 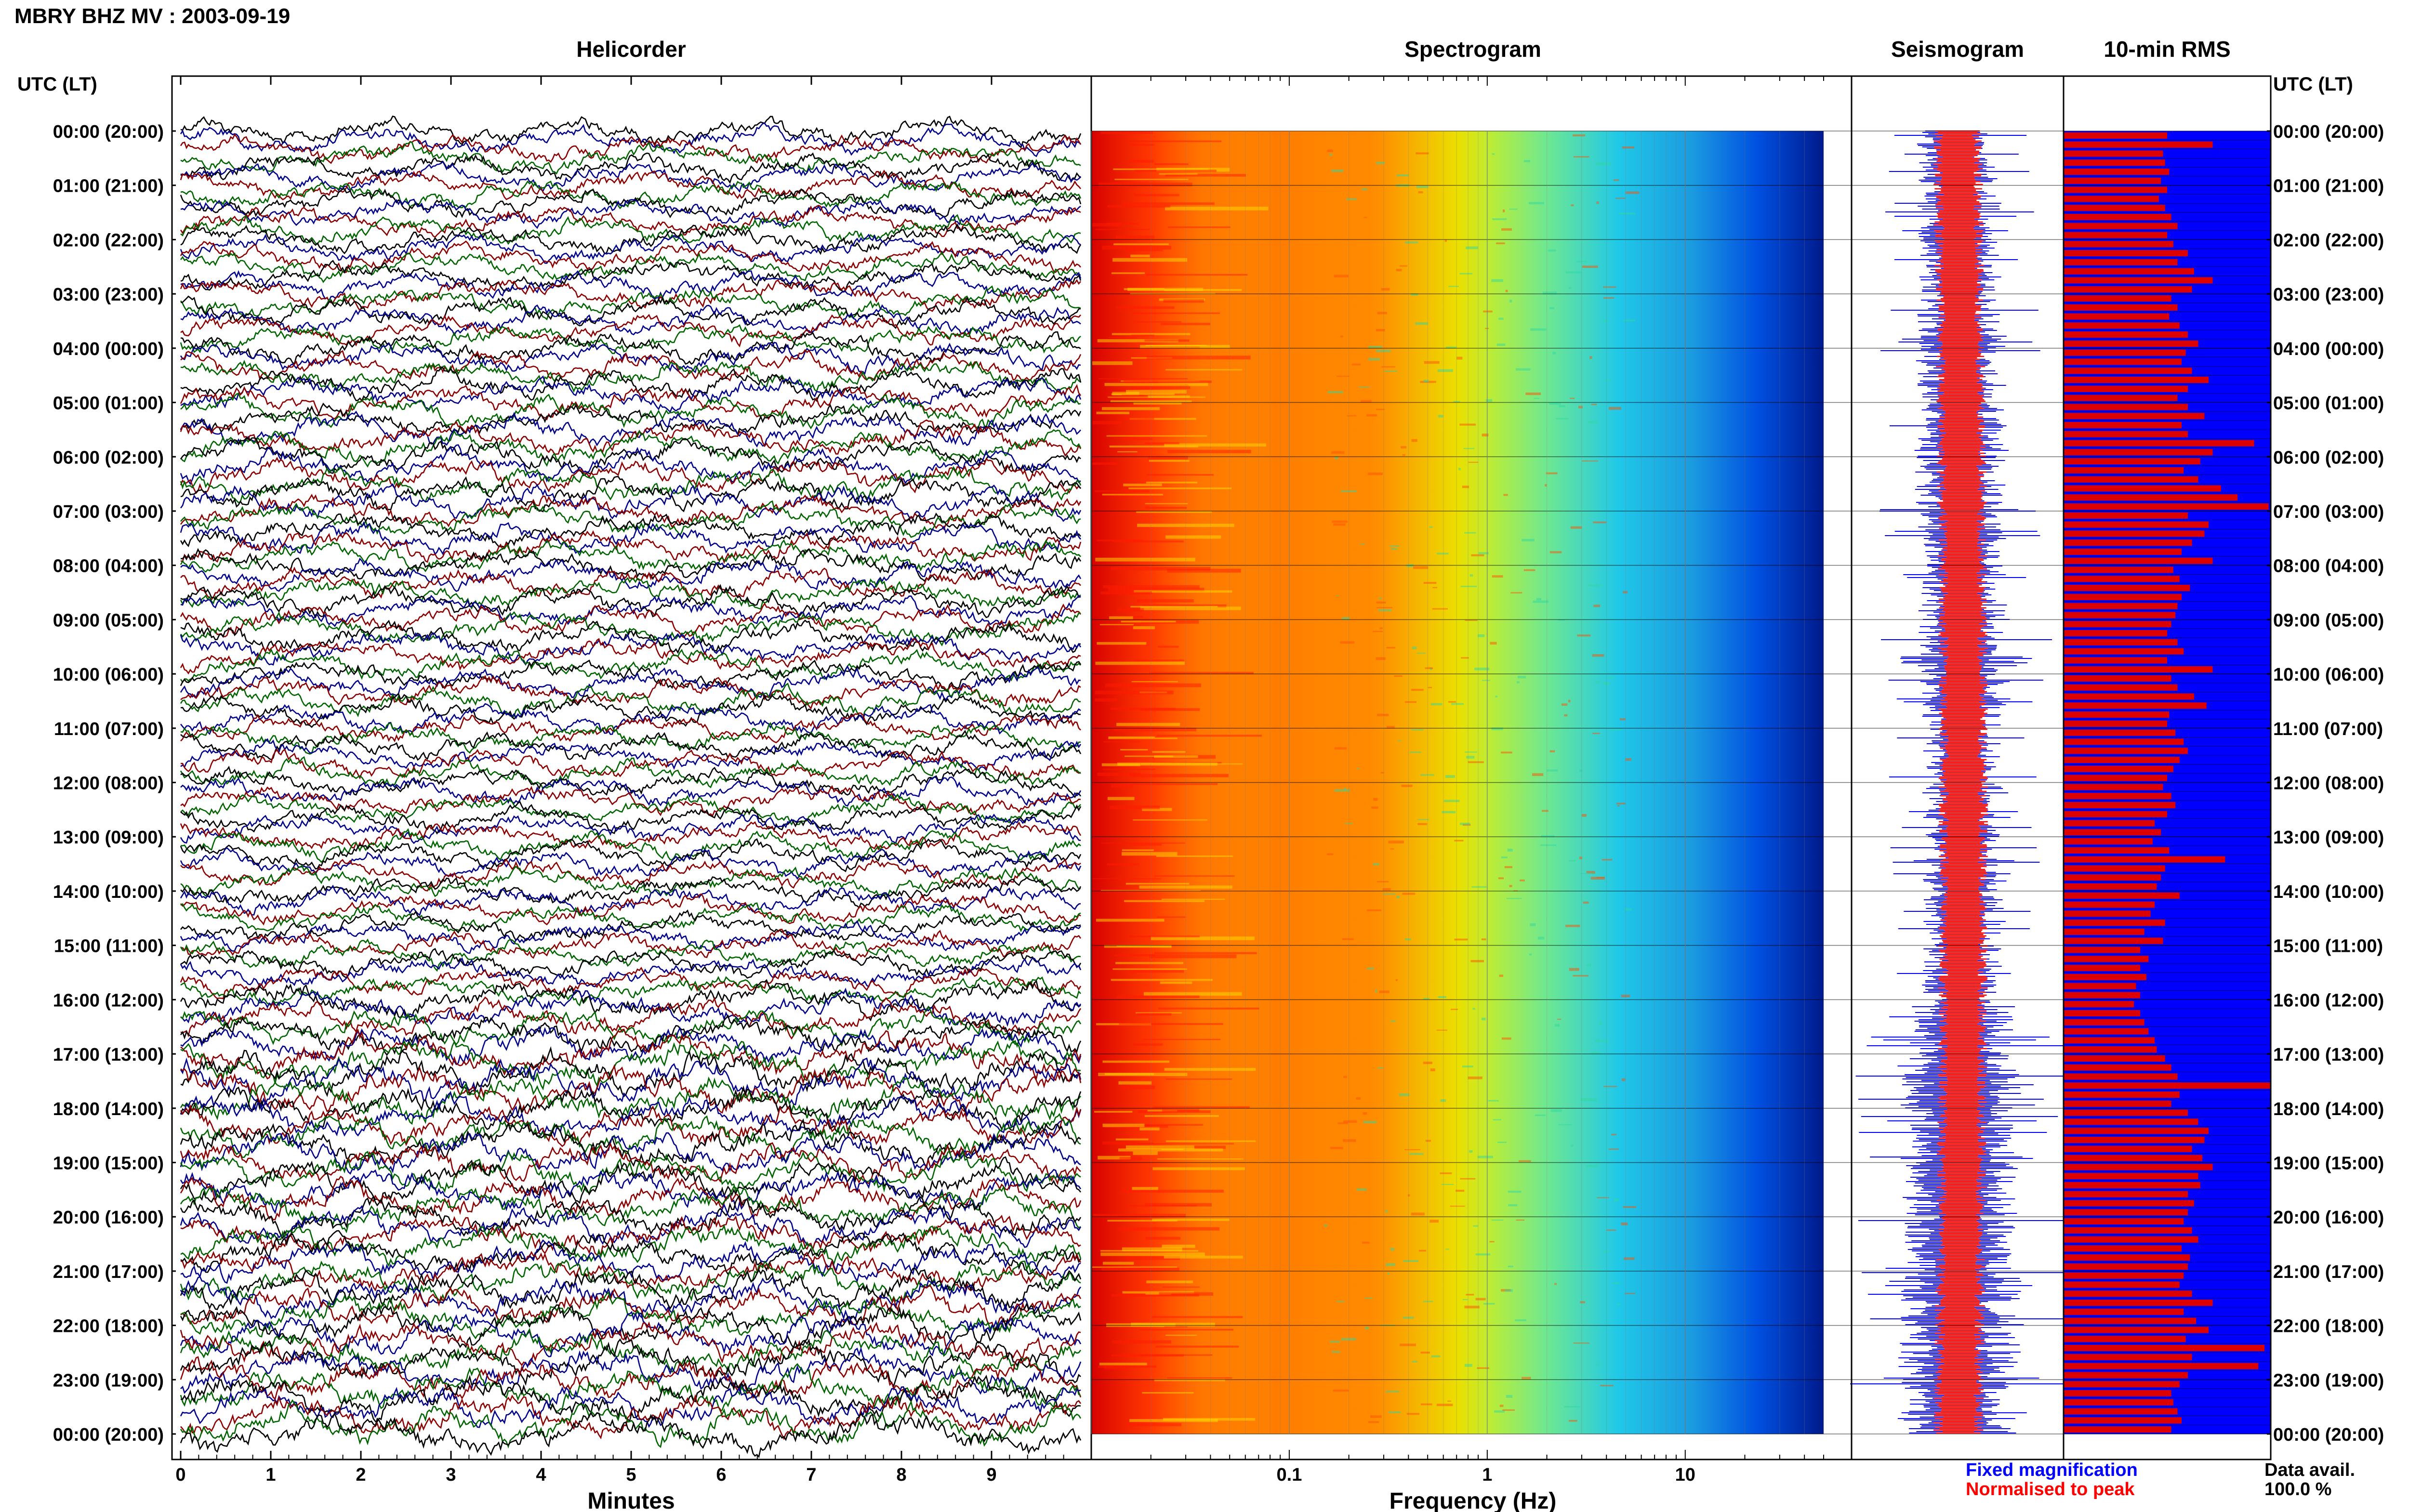 What do you see at coordinates (991, 1475) in the screenshot?
I see `minute-tick-label: 9` at bounding box center [991, 1475].